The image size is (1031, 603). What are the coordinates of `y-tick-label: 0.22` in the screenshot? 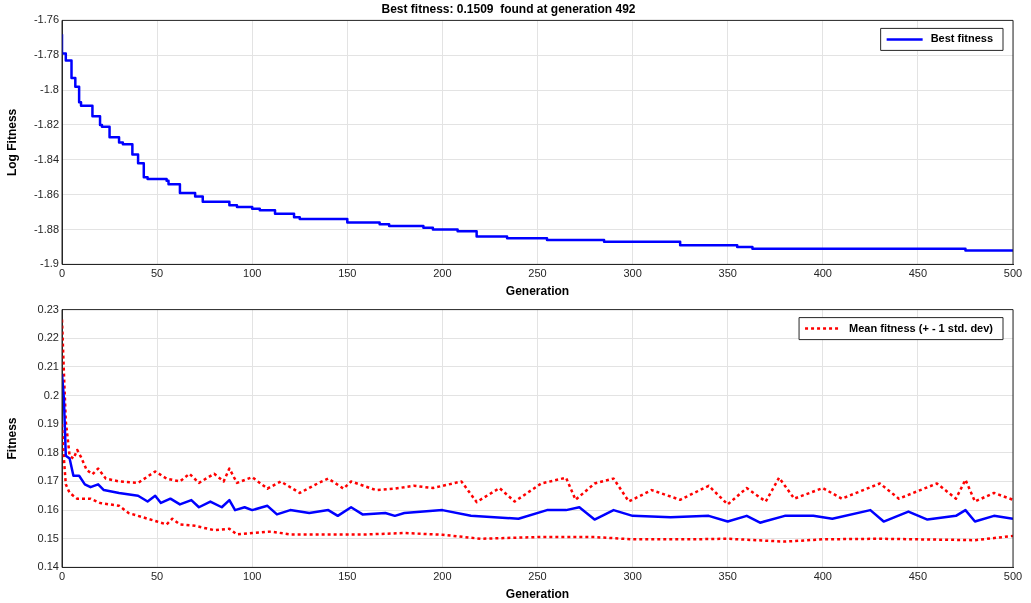 It's located at (48, 337).